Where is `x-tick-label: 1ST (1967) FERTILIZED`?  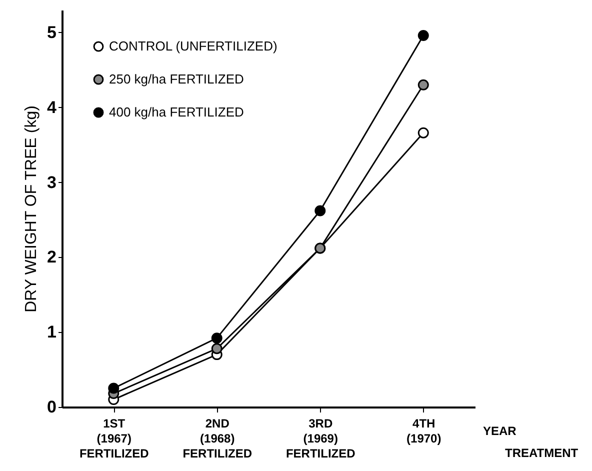
x-tick-label: 1ST (1967) FERTILIZED is located at coordinates (114, 438).